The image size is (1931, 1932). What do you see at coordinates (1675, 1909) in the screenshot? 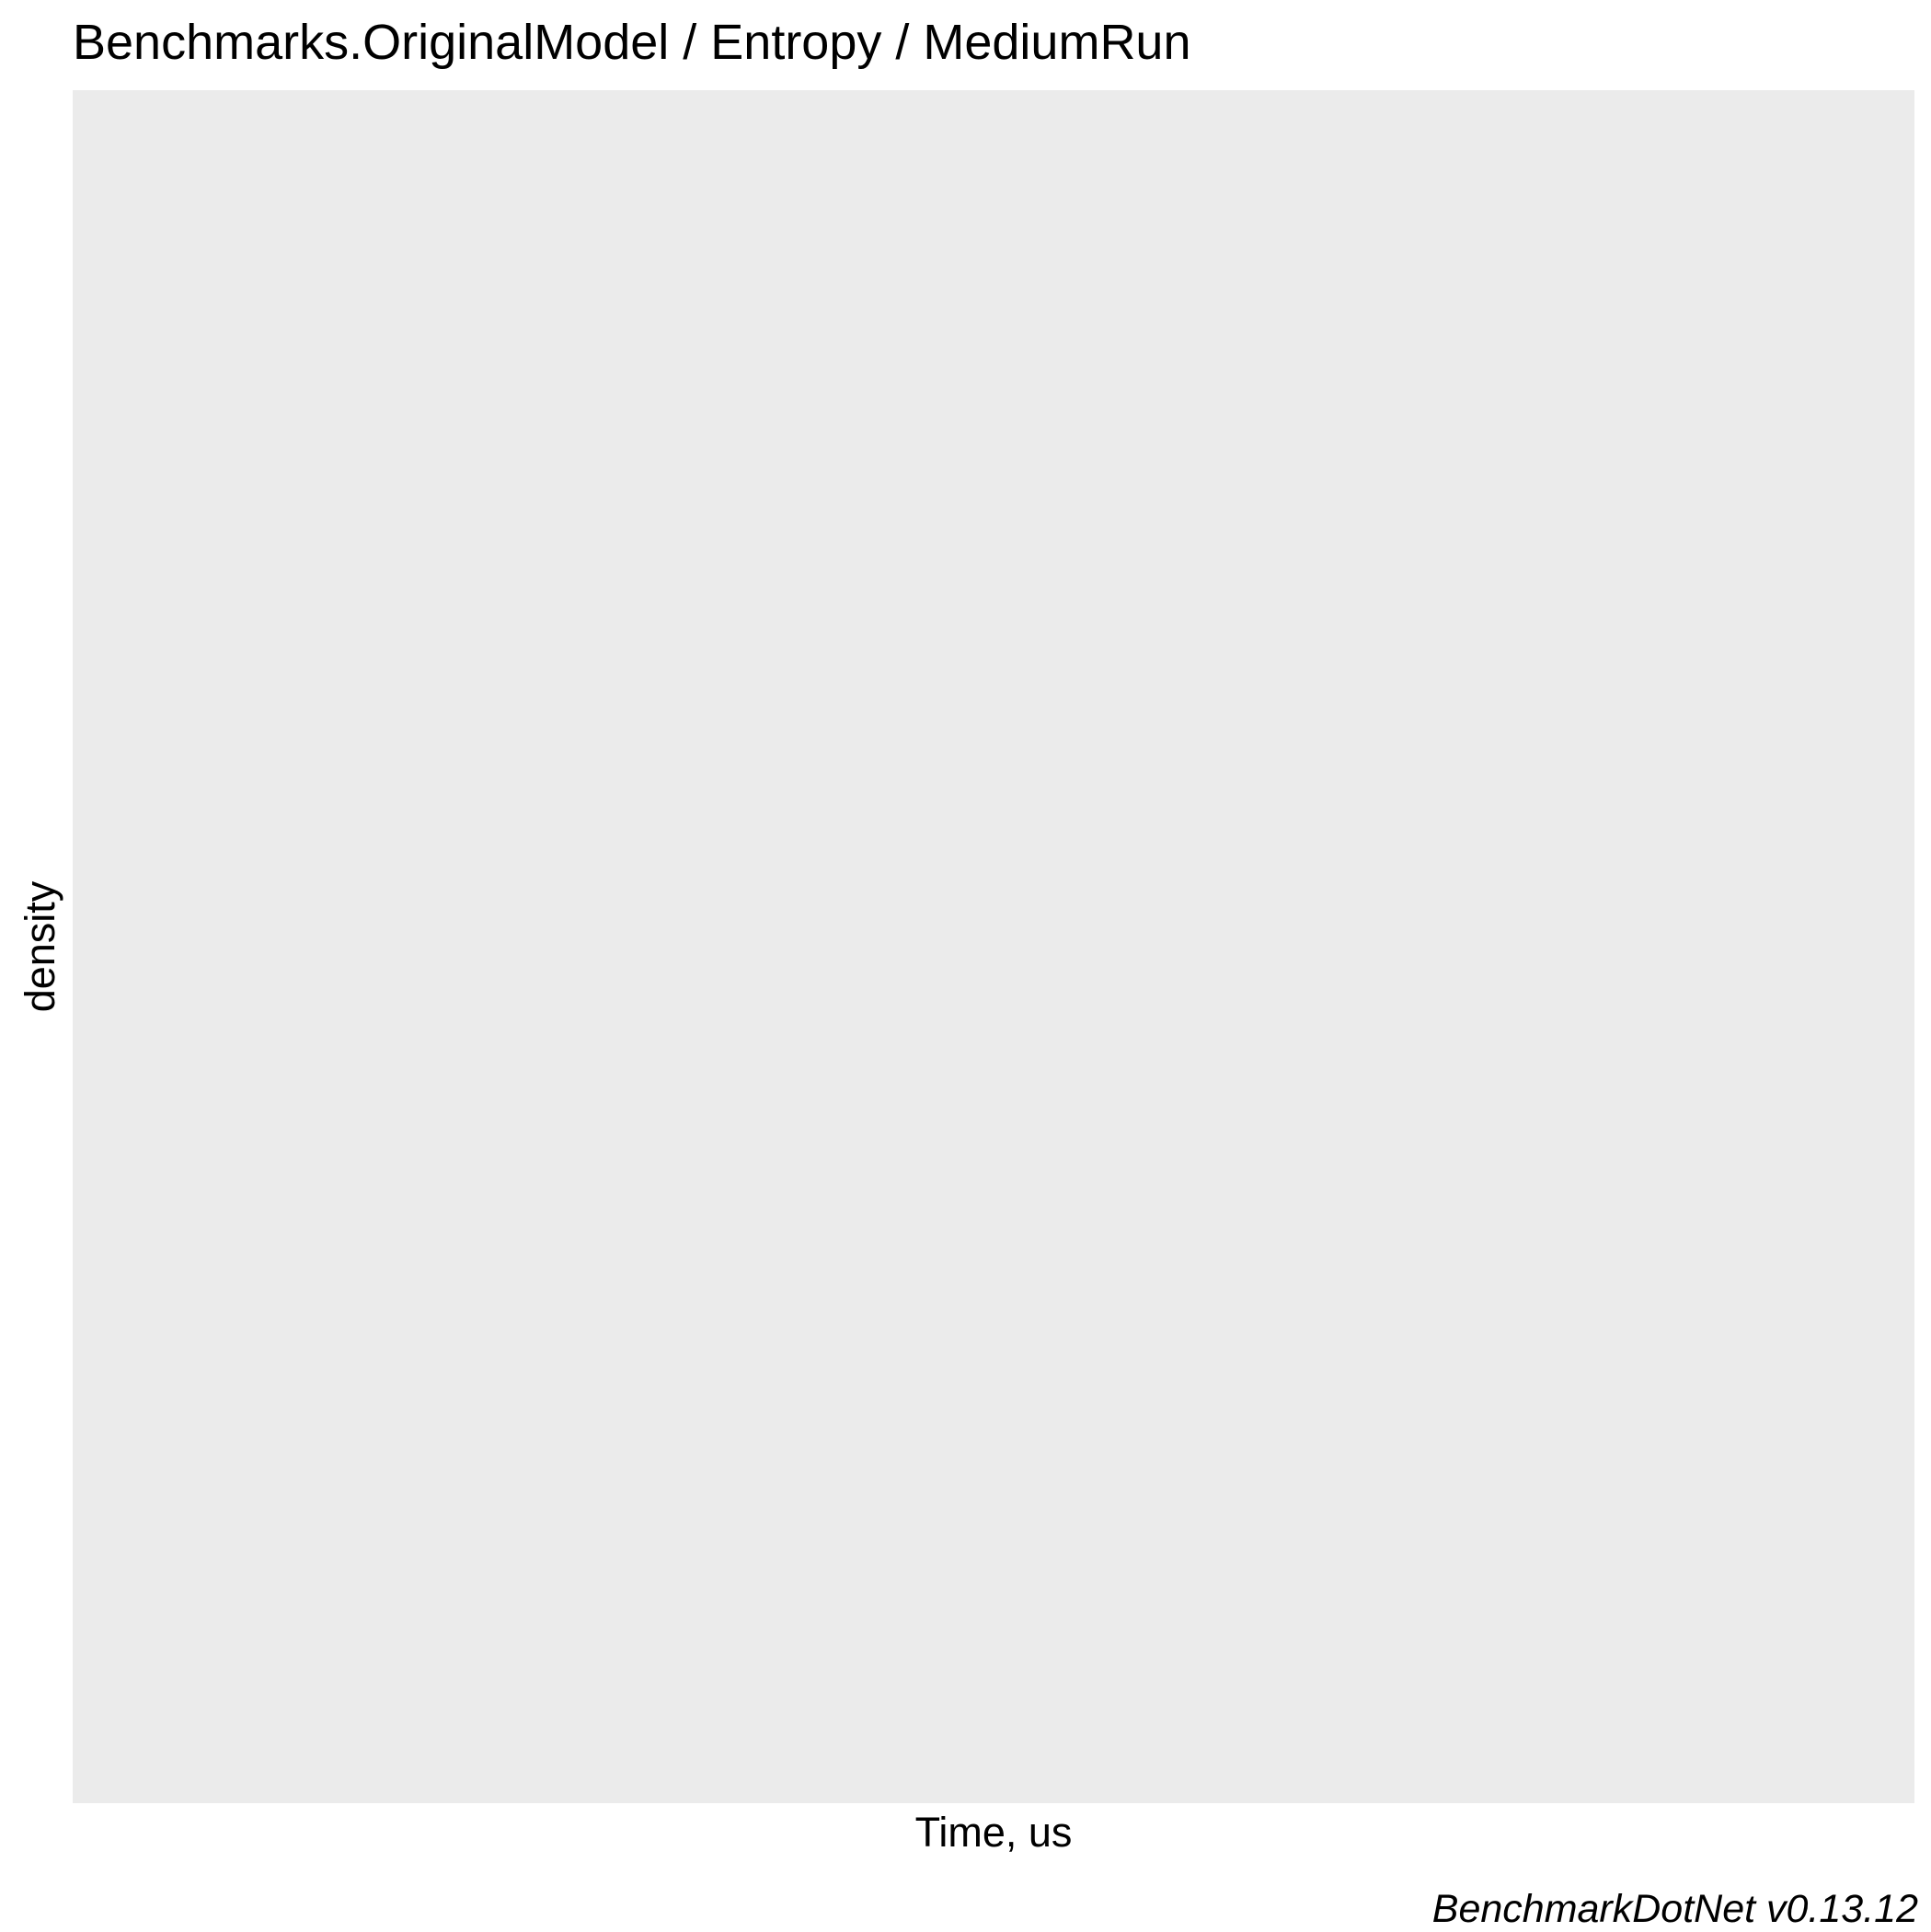
I see `benchmark-caption: BenchmarkDotNet v0.13.12` at bounding box center [1675, 1909].